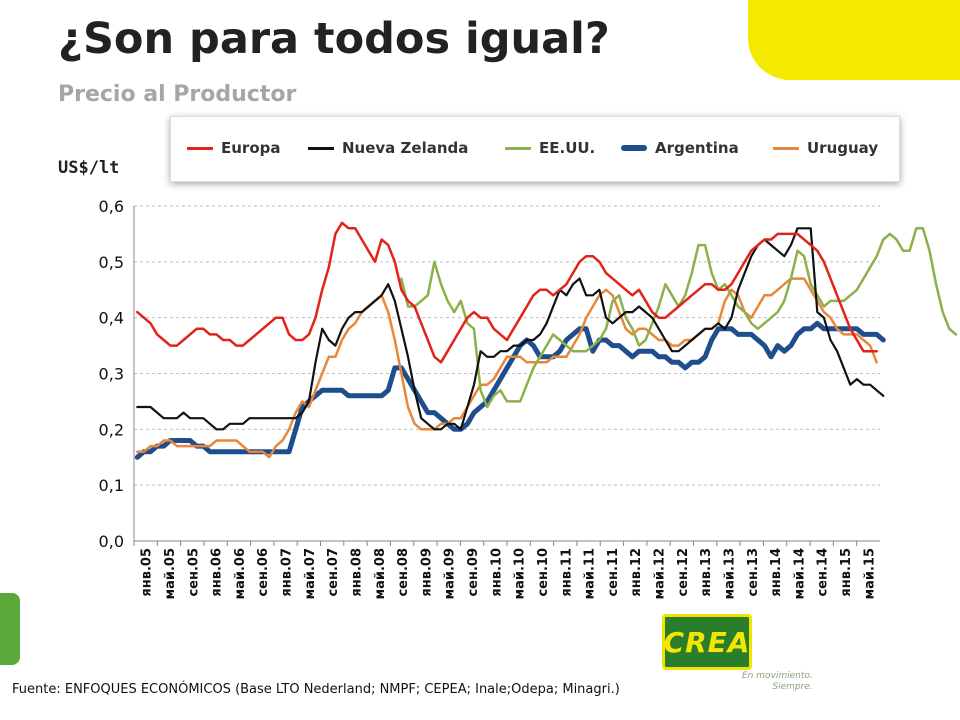  Describe the element at coordinates (111, 541) in the screenshot. I see `y-tick-label-0: 0,0` at that location.